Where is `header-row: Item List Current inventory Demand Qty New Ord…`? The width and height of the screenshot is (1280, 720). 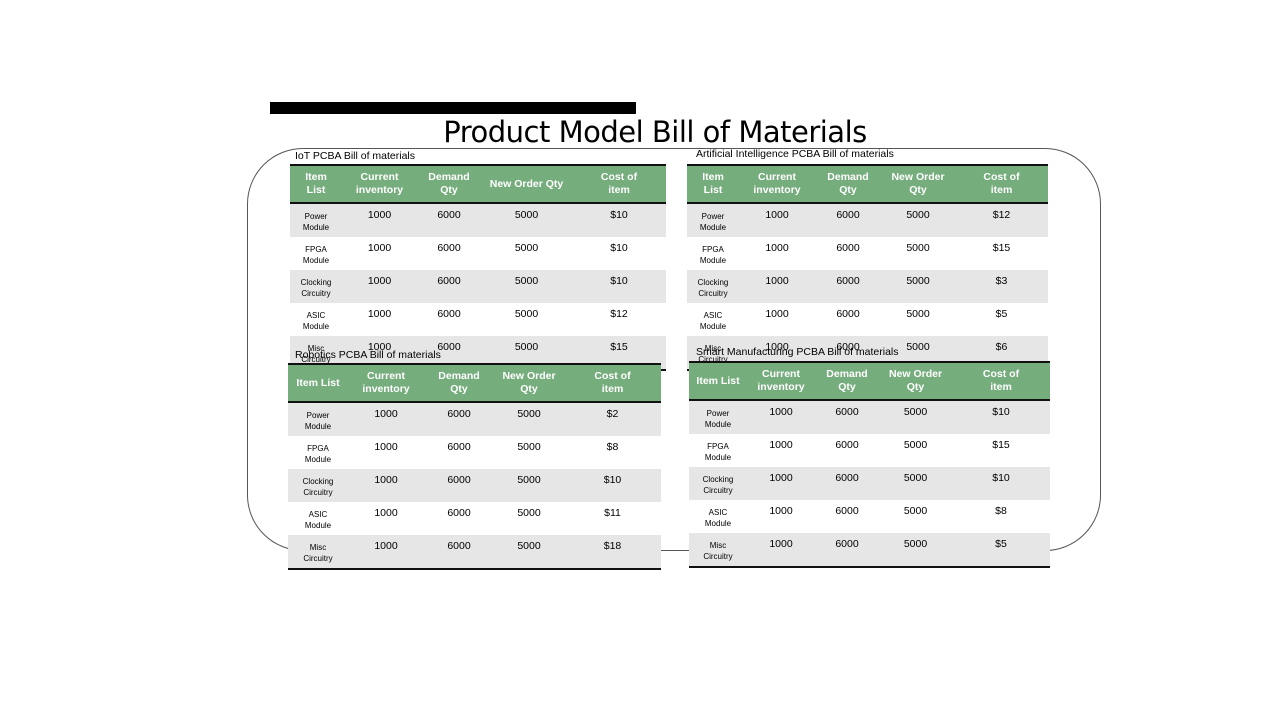 header-row: Item List Current inventory Demand Qty New Ord… is located at coordinates (867, 184).